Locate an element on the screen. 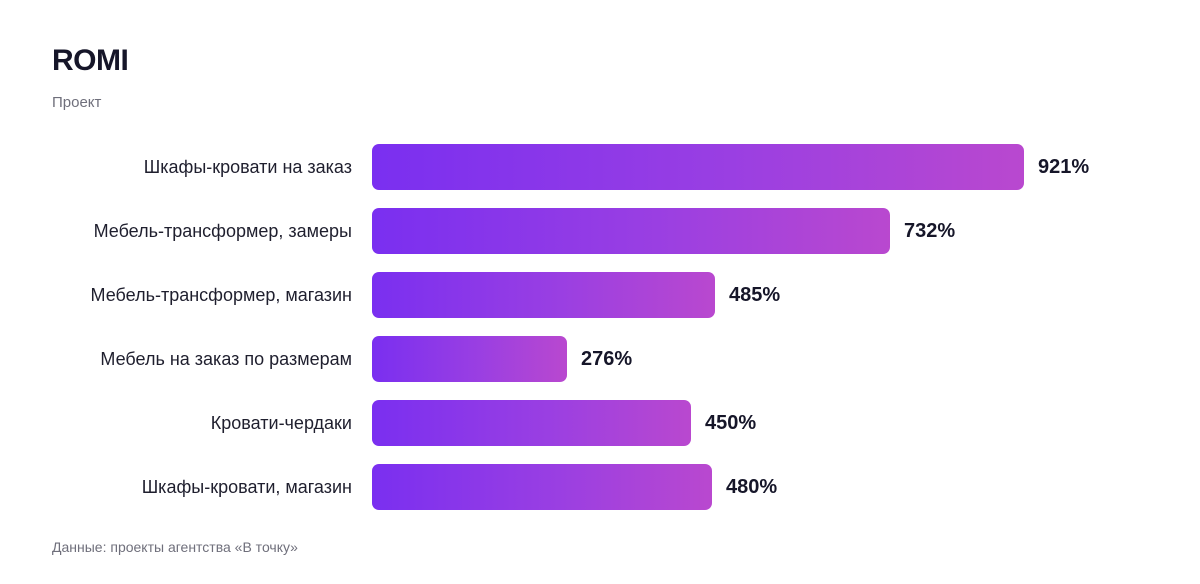  value-label: 276% is located at coordinates (607, 359).